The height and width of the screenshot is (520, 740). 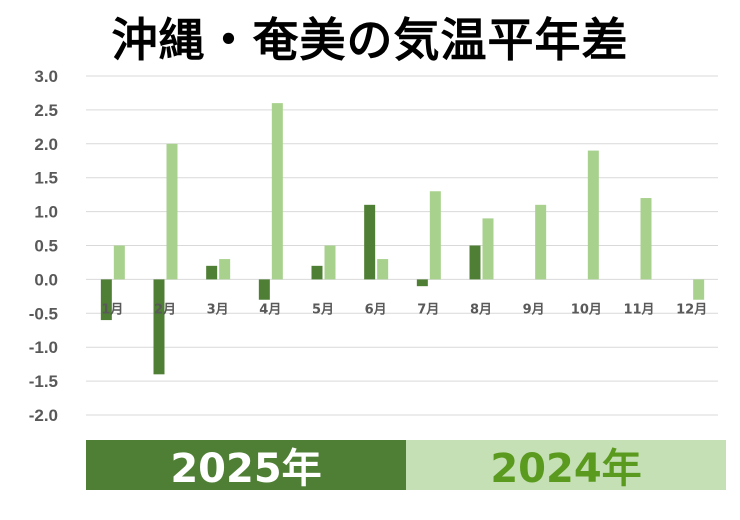 I want to click on x-tick-label: 6月, so click(x=376, y=309).